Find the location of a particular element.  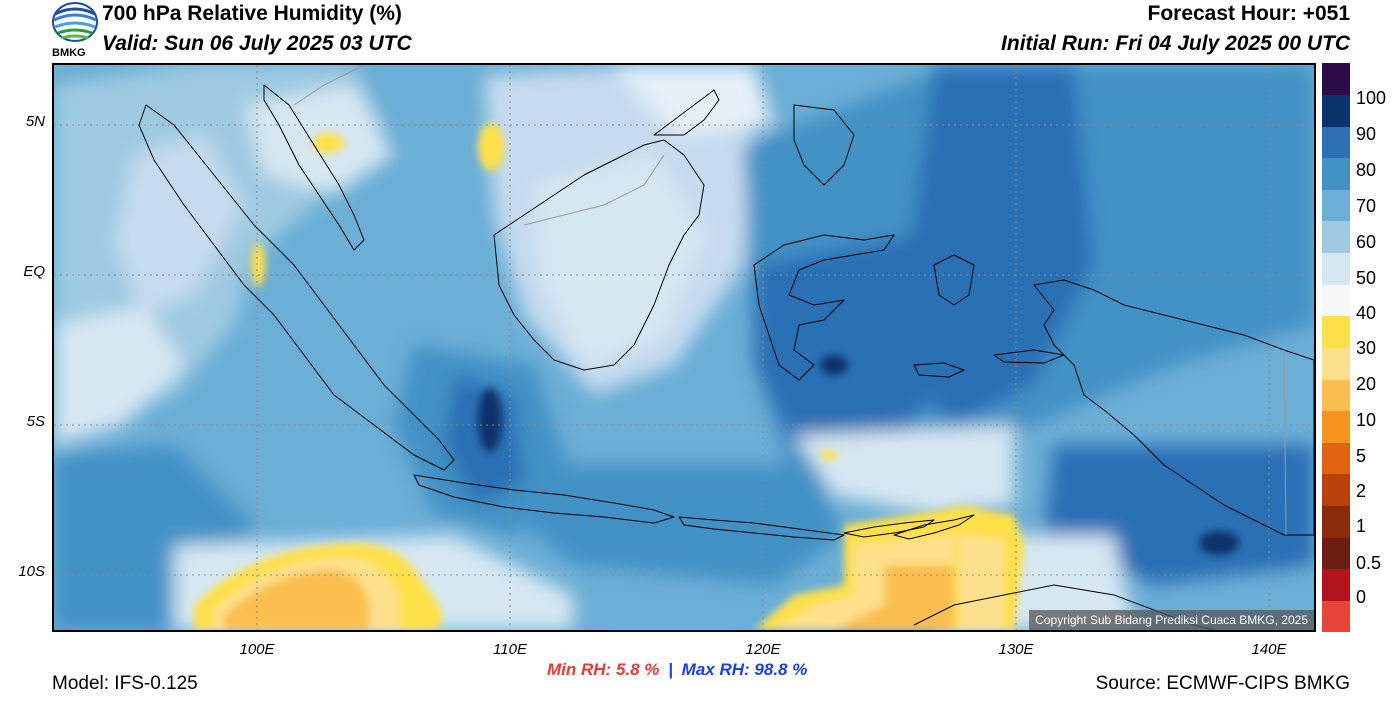

lat-label-5s: 5S is located at coordinates (35, 421).